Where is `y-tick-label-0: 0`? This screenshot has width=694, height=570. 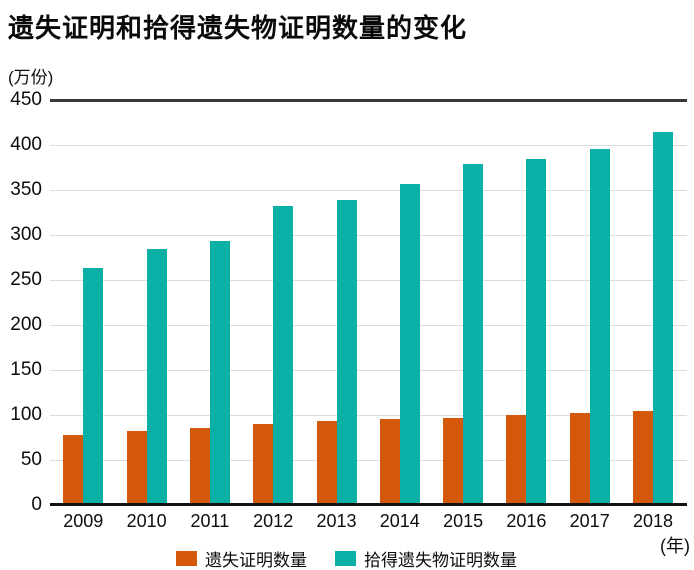 y-tick-label-0: 0 is located at coordinates (36, 504).